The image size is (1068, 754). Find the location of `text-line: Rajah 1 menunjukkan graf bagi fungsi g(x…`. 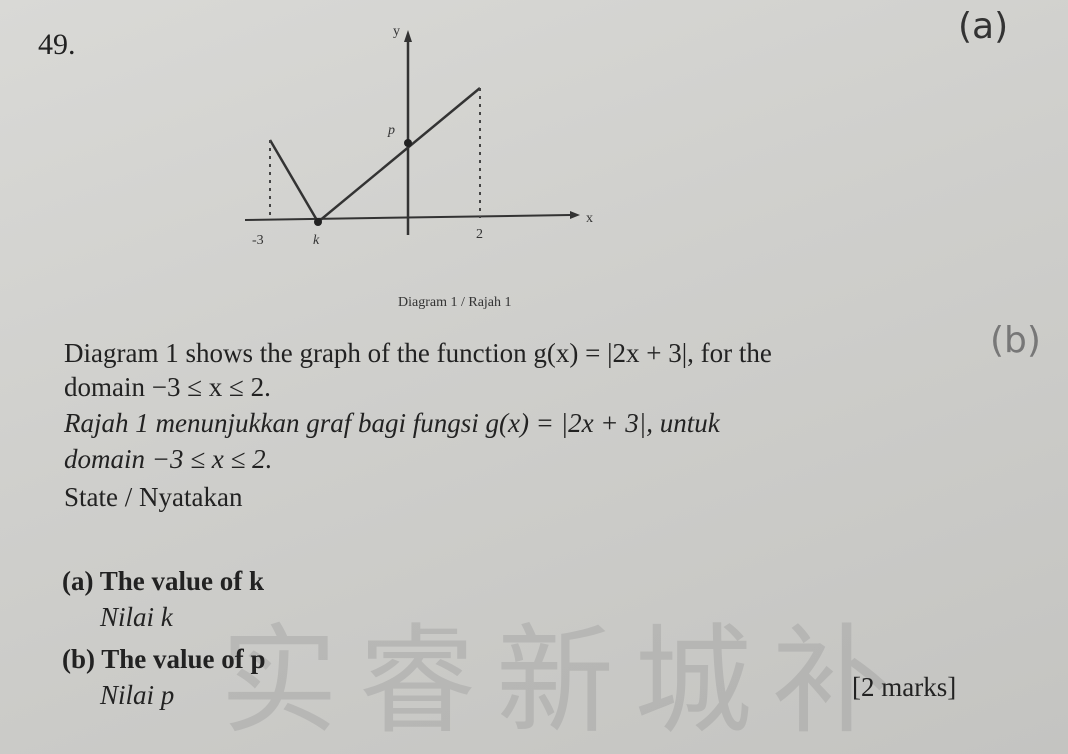

text-line: Rajah 1 menunjukkan graf bagi fungsi g(x… is located at coordinates (392, 423).